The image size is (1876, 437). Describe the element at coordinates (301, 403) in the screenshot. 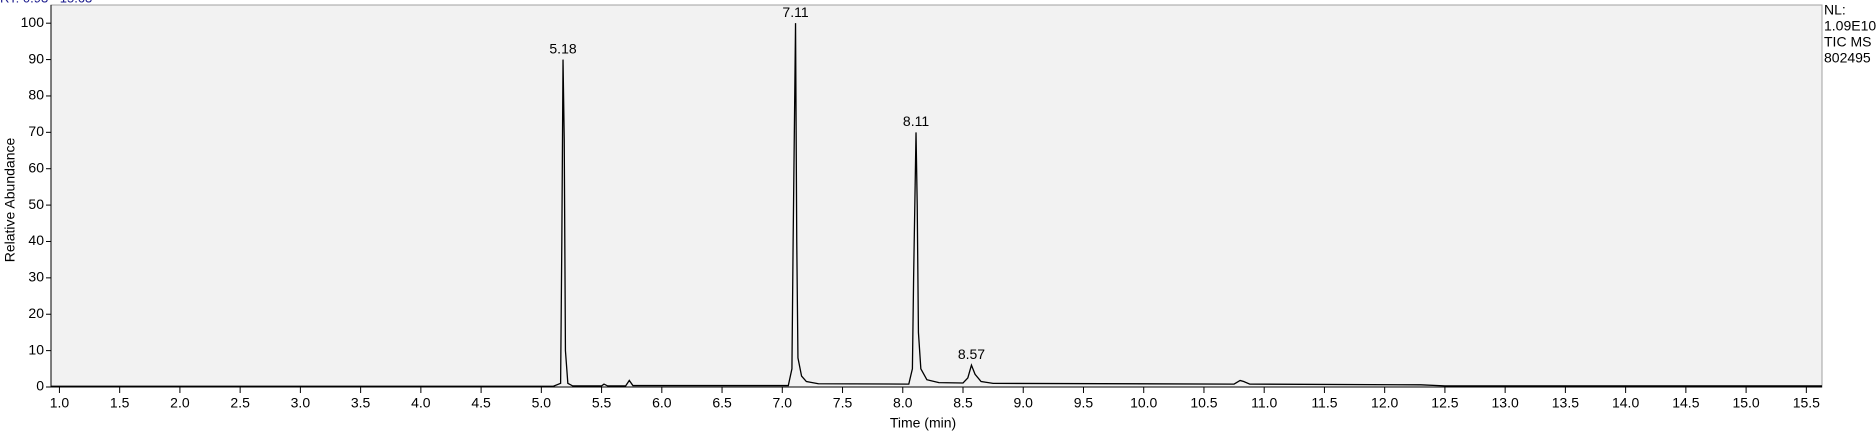

I see `x-tick-label: 3.0` at that location.